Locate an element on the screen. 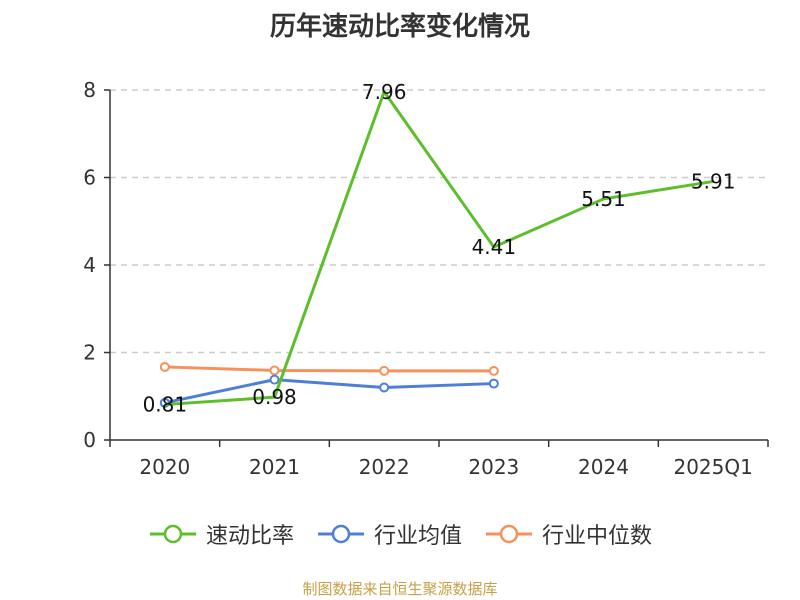  x-tick-label: 2025Q1 is located at coordinates (712, 467).